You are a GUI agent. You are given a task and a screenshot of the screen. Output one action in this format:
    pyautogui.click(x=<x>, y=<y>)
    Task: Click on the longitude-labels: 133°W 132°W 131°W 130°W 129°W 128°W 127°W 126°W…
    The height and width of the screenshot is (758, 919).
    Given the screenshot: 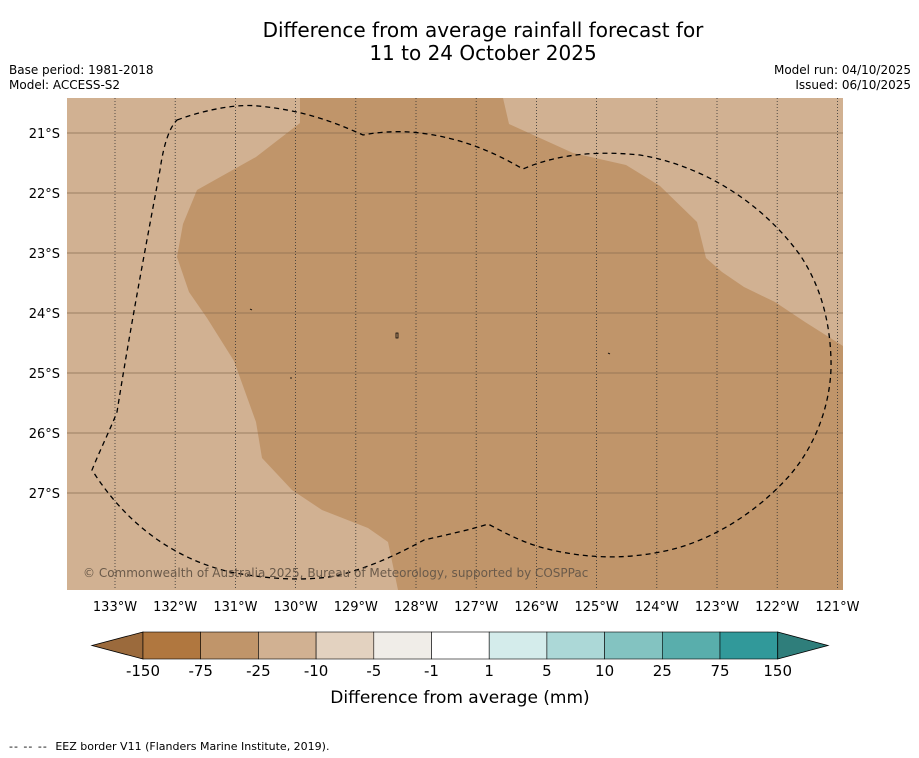 What is the action you would take?
    pyautogui.click(x=476, y=607)
    